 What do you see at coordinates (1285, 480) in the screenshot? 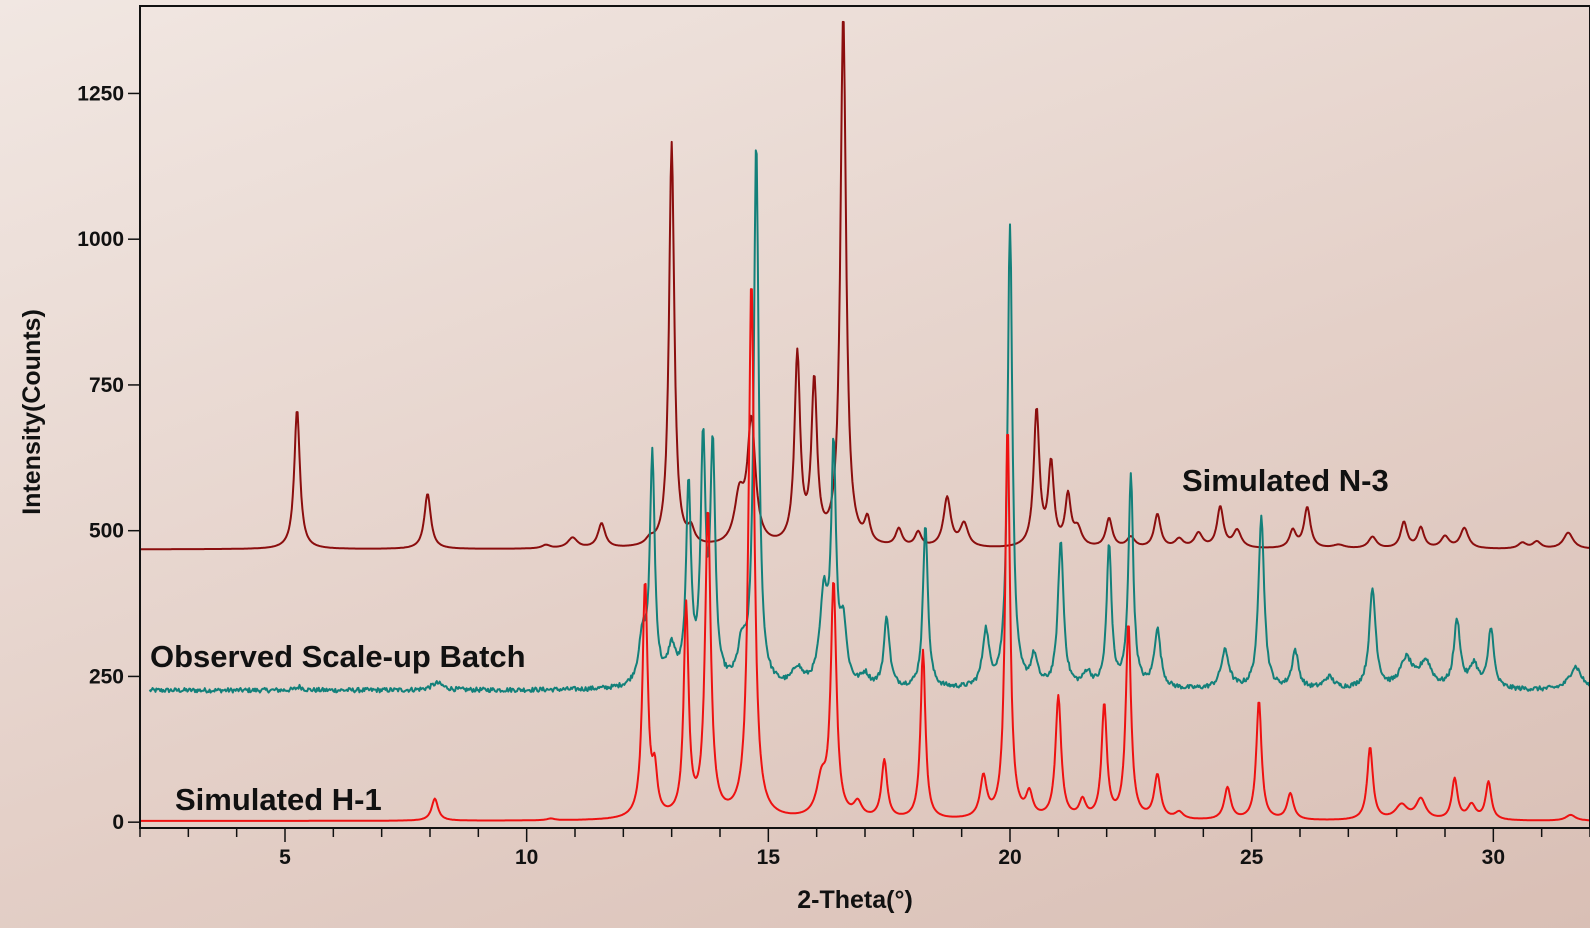
I see `series-label-simulated-n3: Simulated N-3` at bounding box center [1285, 480].